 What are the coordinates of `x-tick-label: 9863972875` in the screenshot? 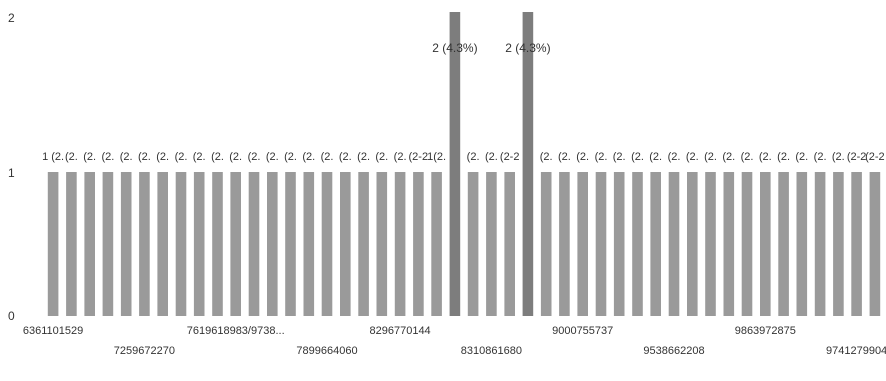 It's located at (765, 331).